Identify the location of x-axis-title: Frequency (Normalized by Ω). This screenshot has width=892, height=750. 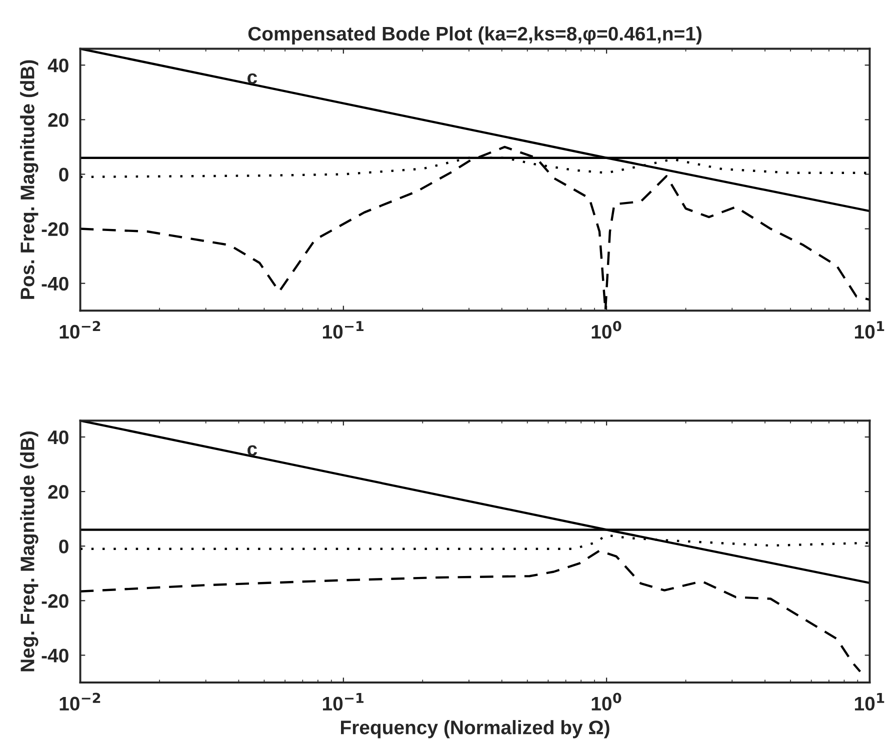
(475, 729).